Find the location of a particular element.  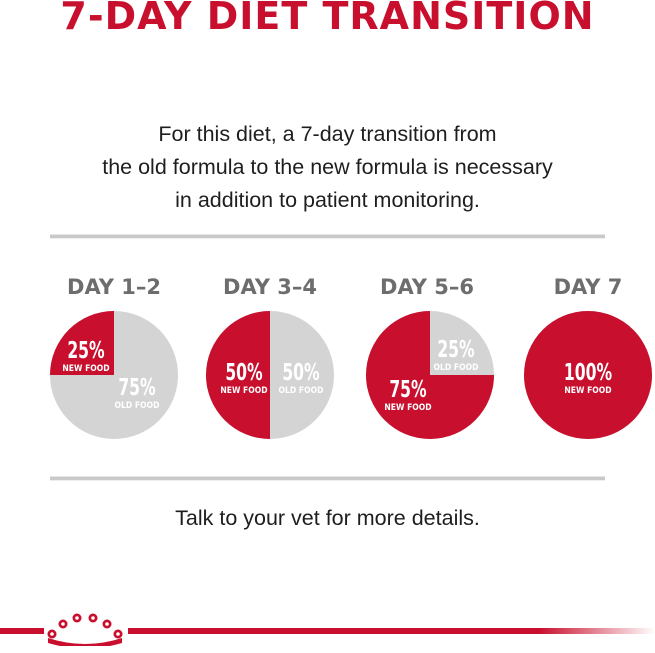

pie-chart-4: 100%NEW FOOD is located at coordinates (588, 375).